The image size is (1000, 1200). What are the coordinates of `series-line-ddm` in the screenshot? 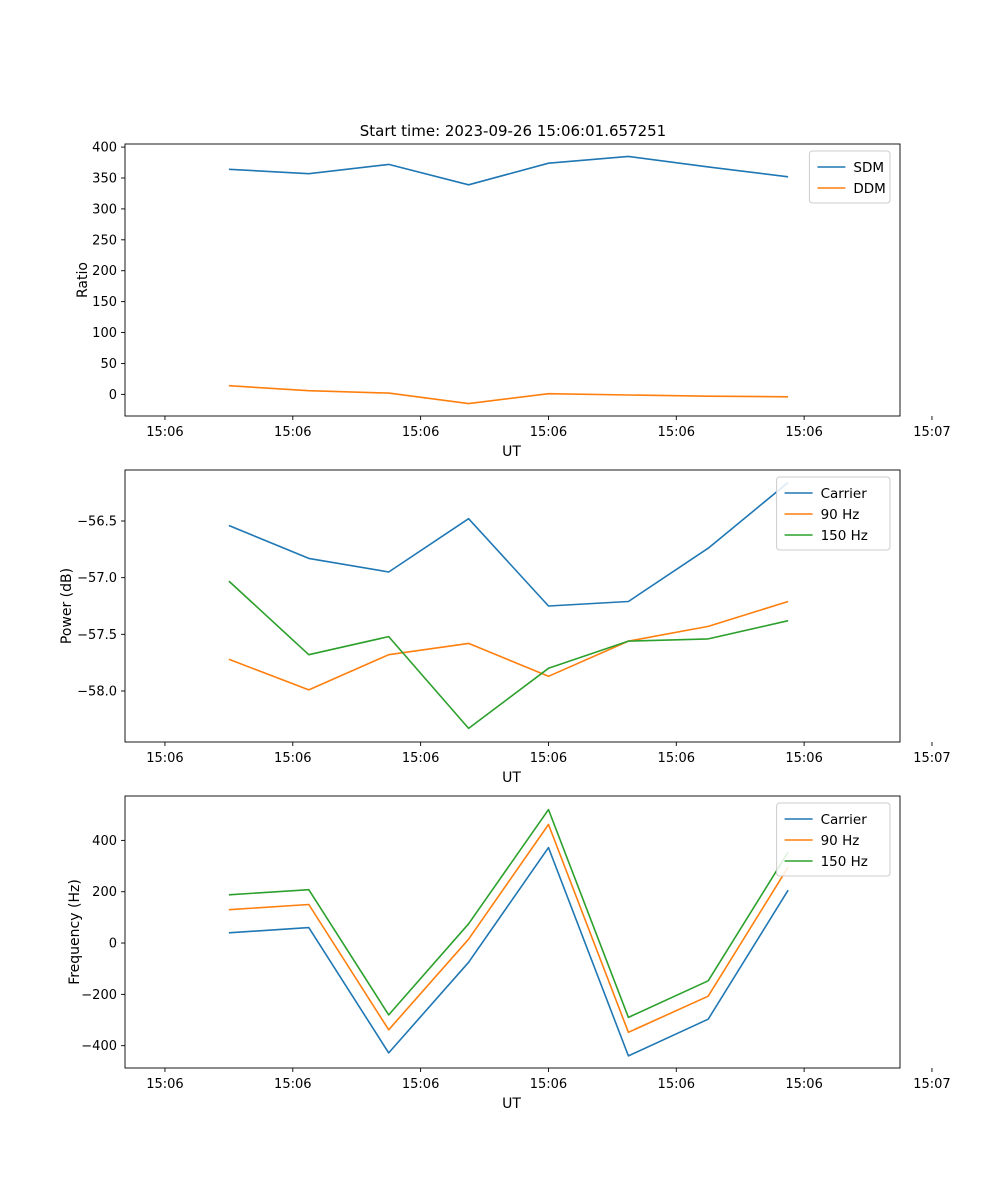 It's located at (508, 394).